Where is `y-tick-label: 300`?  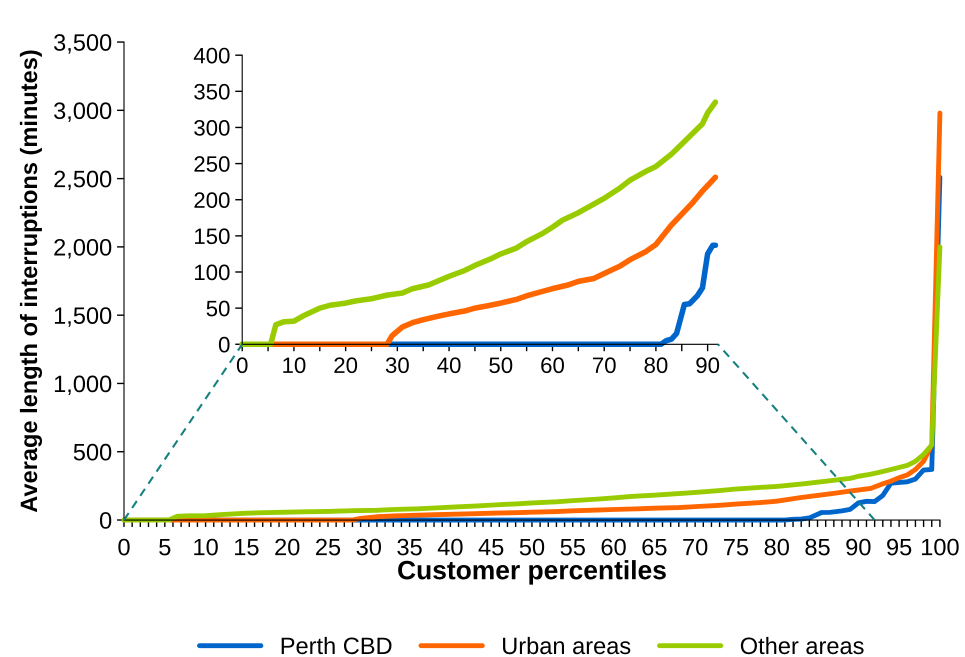 y-tick-label: 300 is located at coordinates (212, 128).